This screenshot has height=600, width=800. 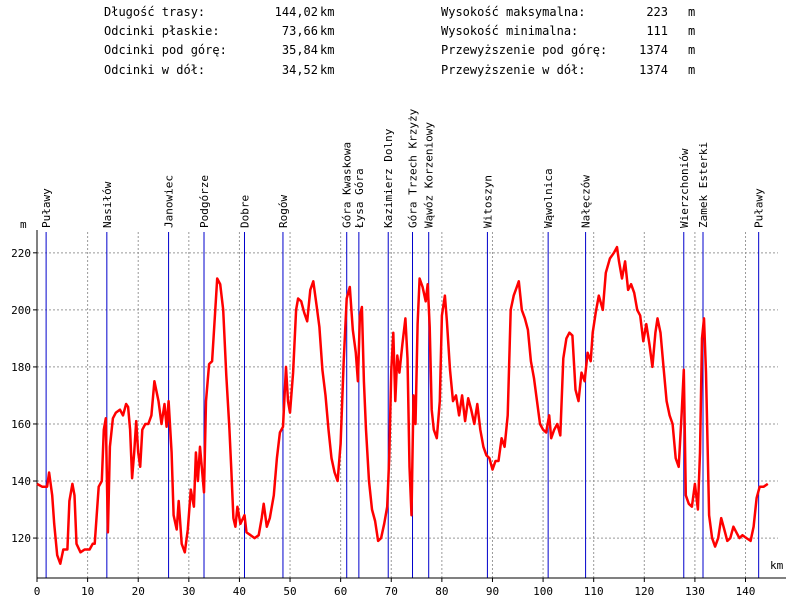 What do you see at coordinates (162, 31) in the screenshot?
I see `stat-flat-label: Odcinki płaskie:` at bounding box center [162, 31].